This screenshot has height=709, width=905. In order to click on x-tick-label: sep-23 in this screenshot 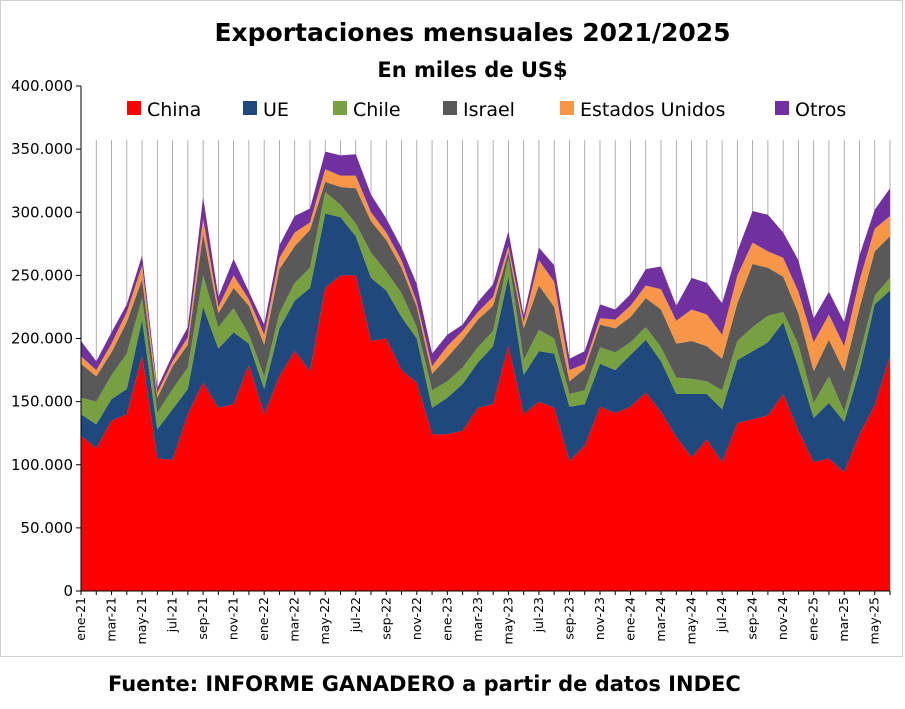, I will do `click(568, 618)`.